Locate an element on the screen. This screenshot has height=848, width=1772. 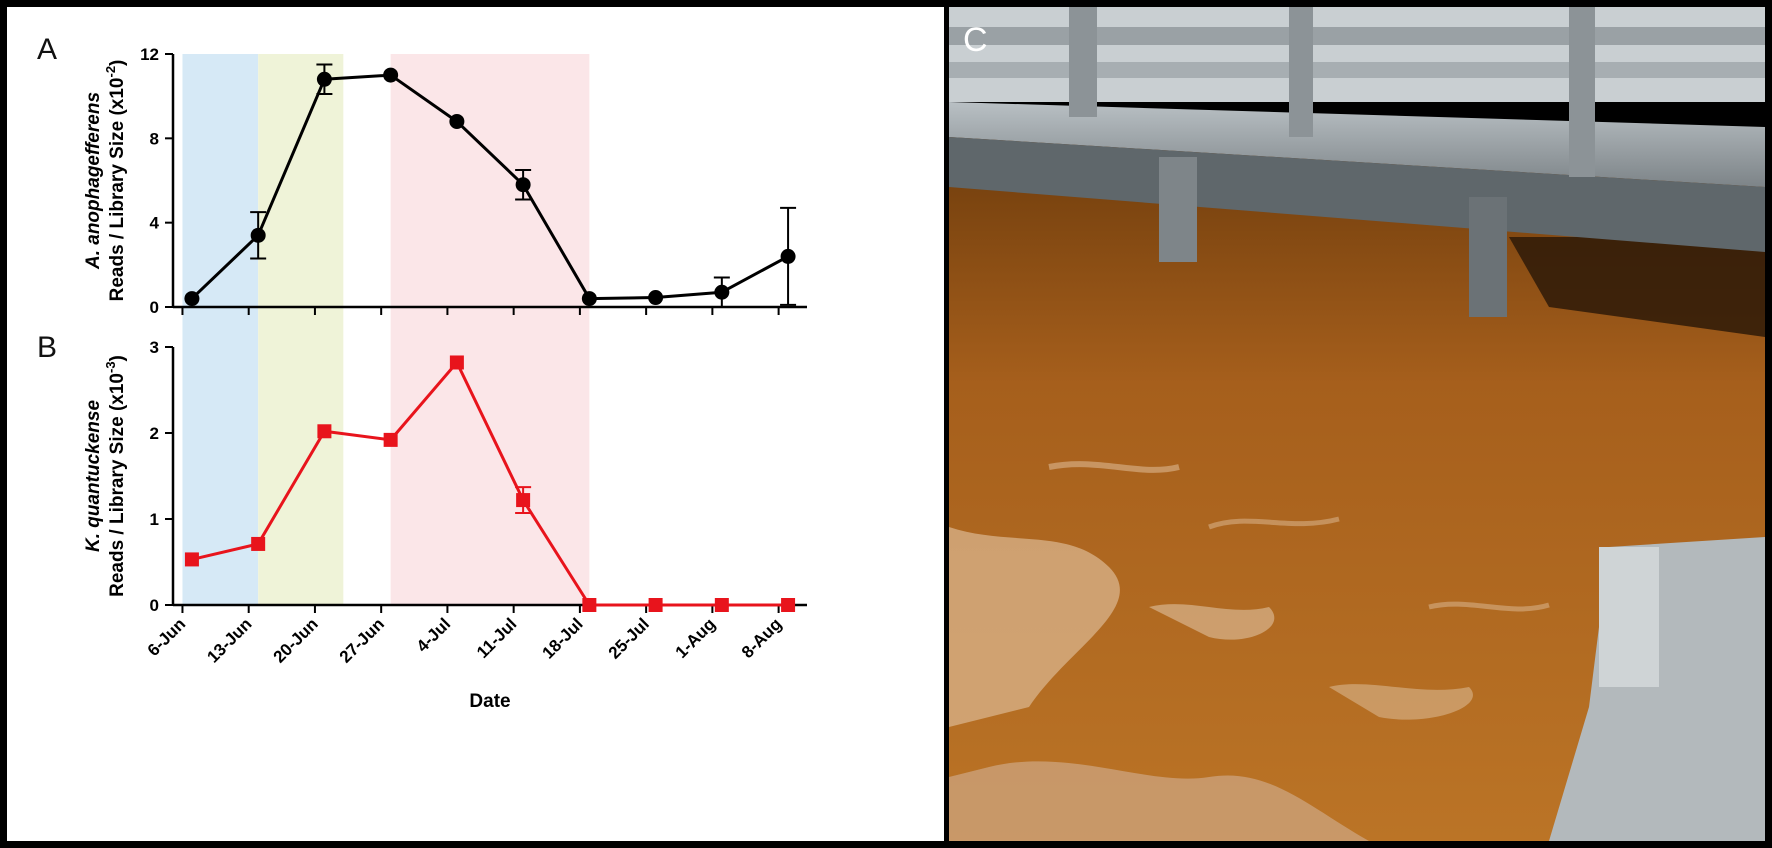
panel-a-ylabel-species: A. anophagefferens is located at coordinates (93, 181).